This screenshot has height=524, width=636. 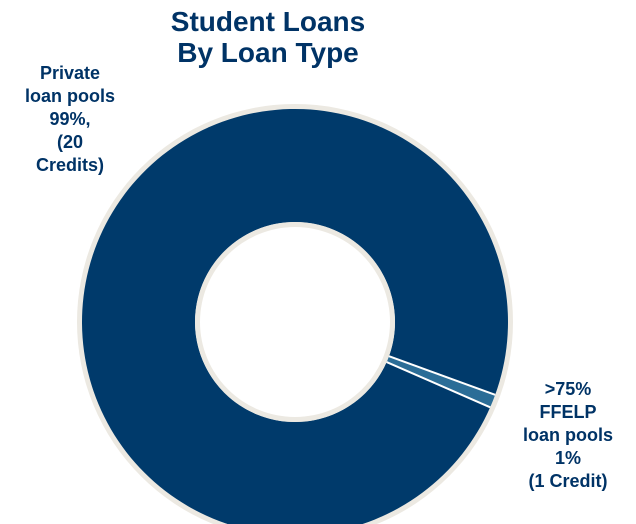 I want to click on donut-hole, so click(x=295, y=322).